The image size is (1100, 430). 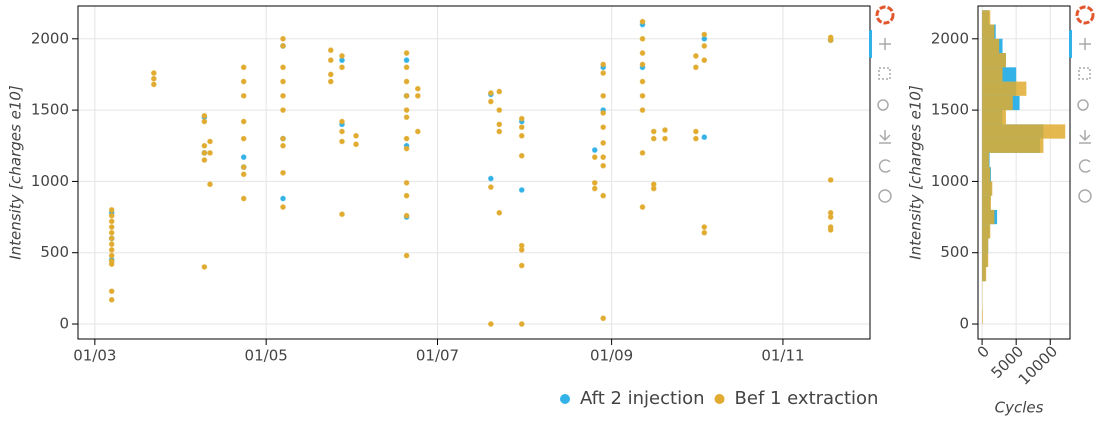 What do you see at coordinates (94, 356) in the screenshot?
I see `x-tick-label: 01/03` at bounding box center [94, 356].